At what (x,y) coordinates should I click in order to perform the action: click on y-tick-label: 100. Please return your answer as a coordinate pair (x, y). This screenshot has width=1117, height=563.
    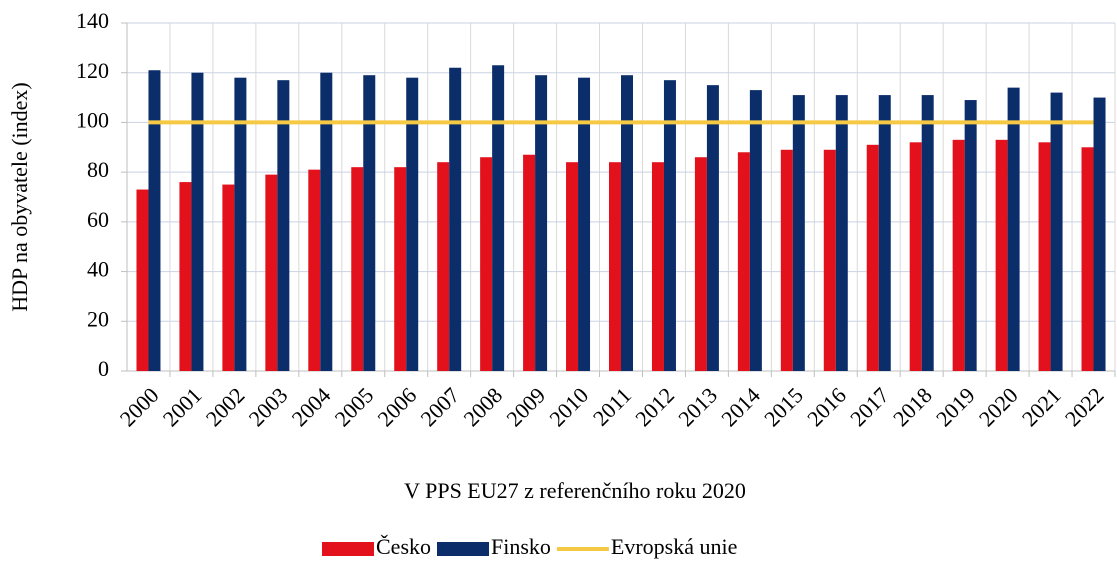
    Looking at the image, I should click on (92, 119).